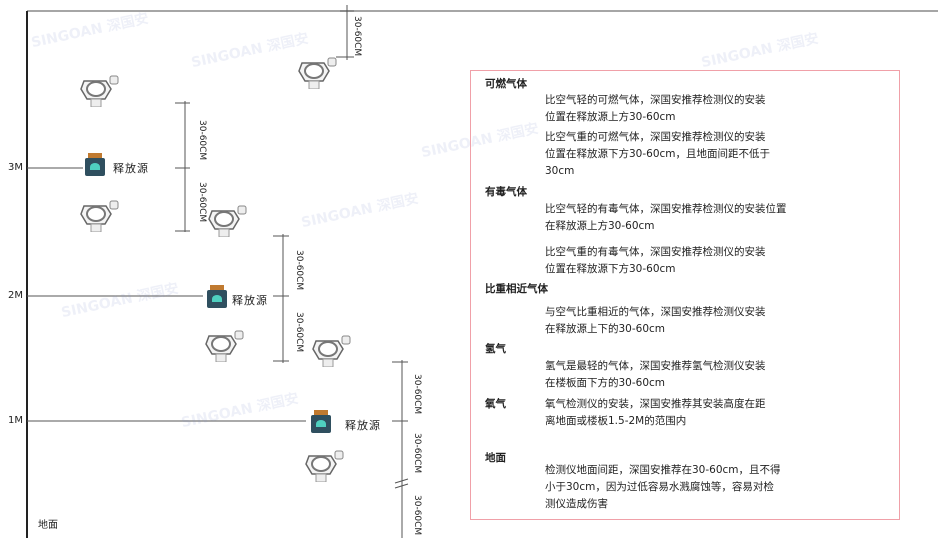 Image resolution: width=938 pixels, height=541 pixels. Describe the element at coordinates (576, 504) in the screenshot. I see `section-text: 测仪造成伤害` at that location.